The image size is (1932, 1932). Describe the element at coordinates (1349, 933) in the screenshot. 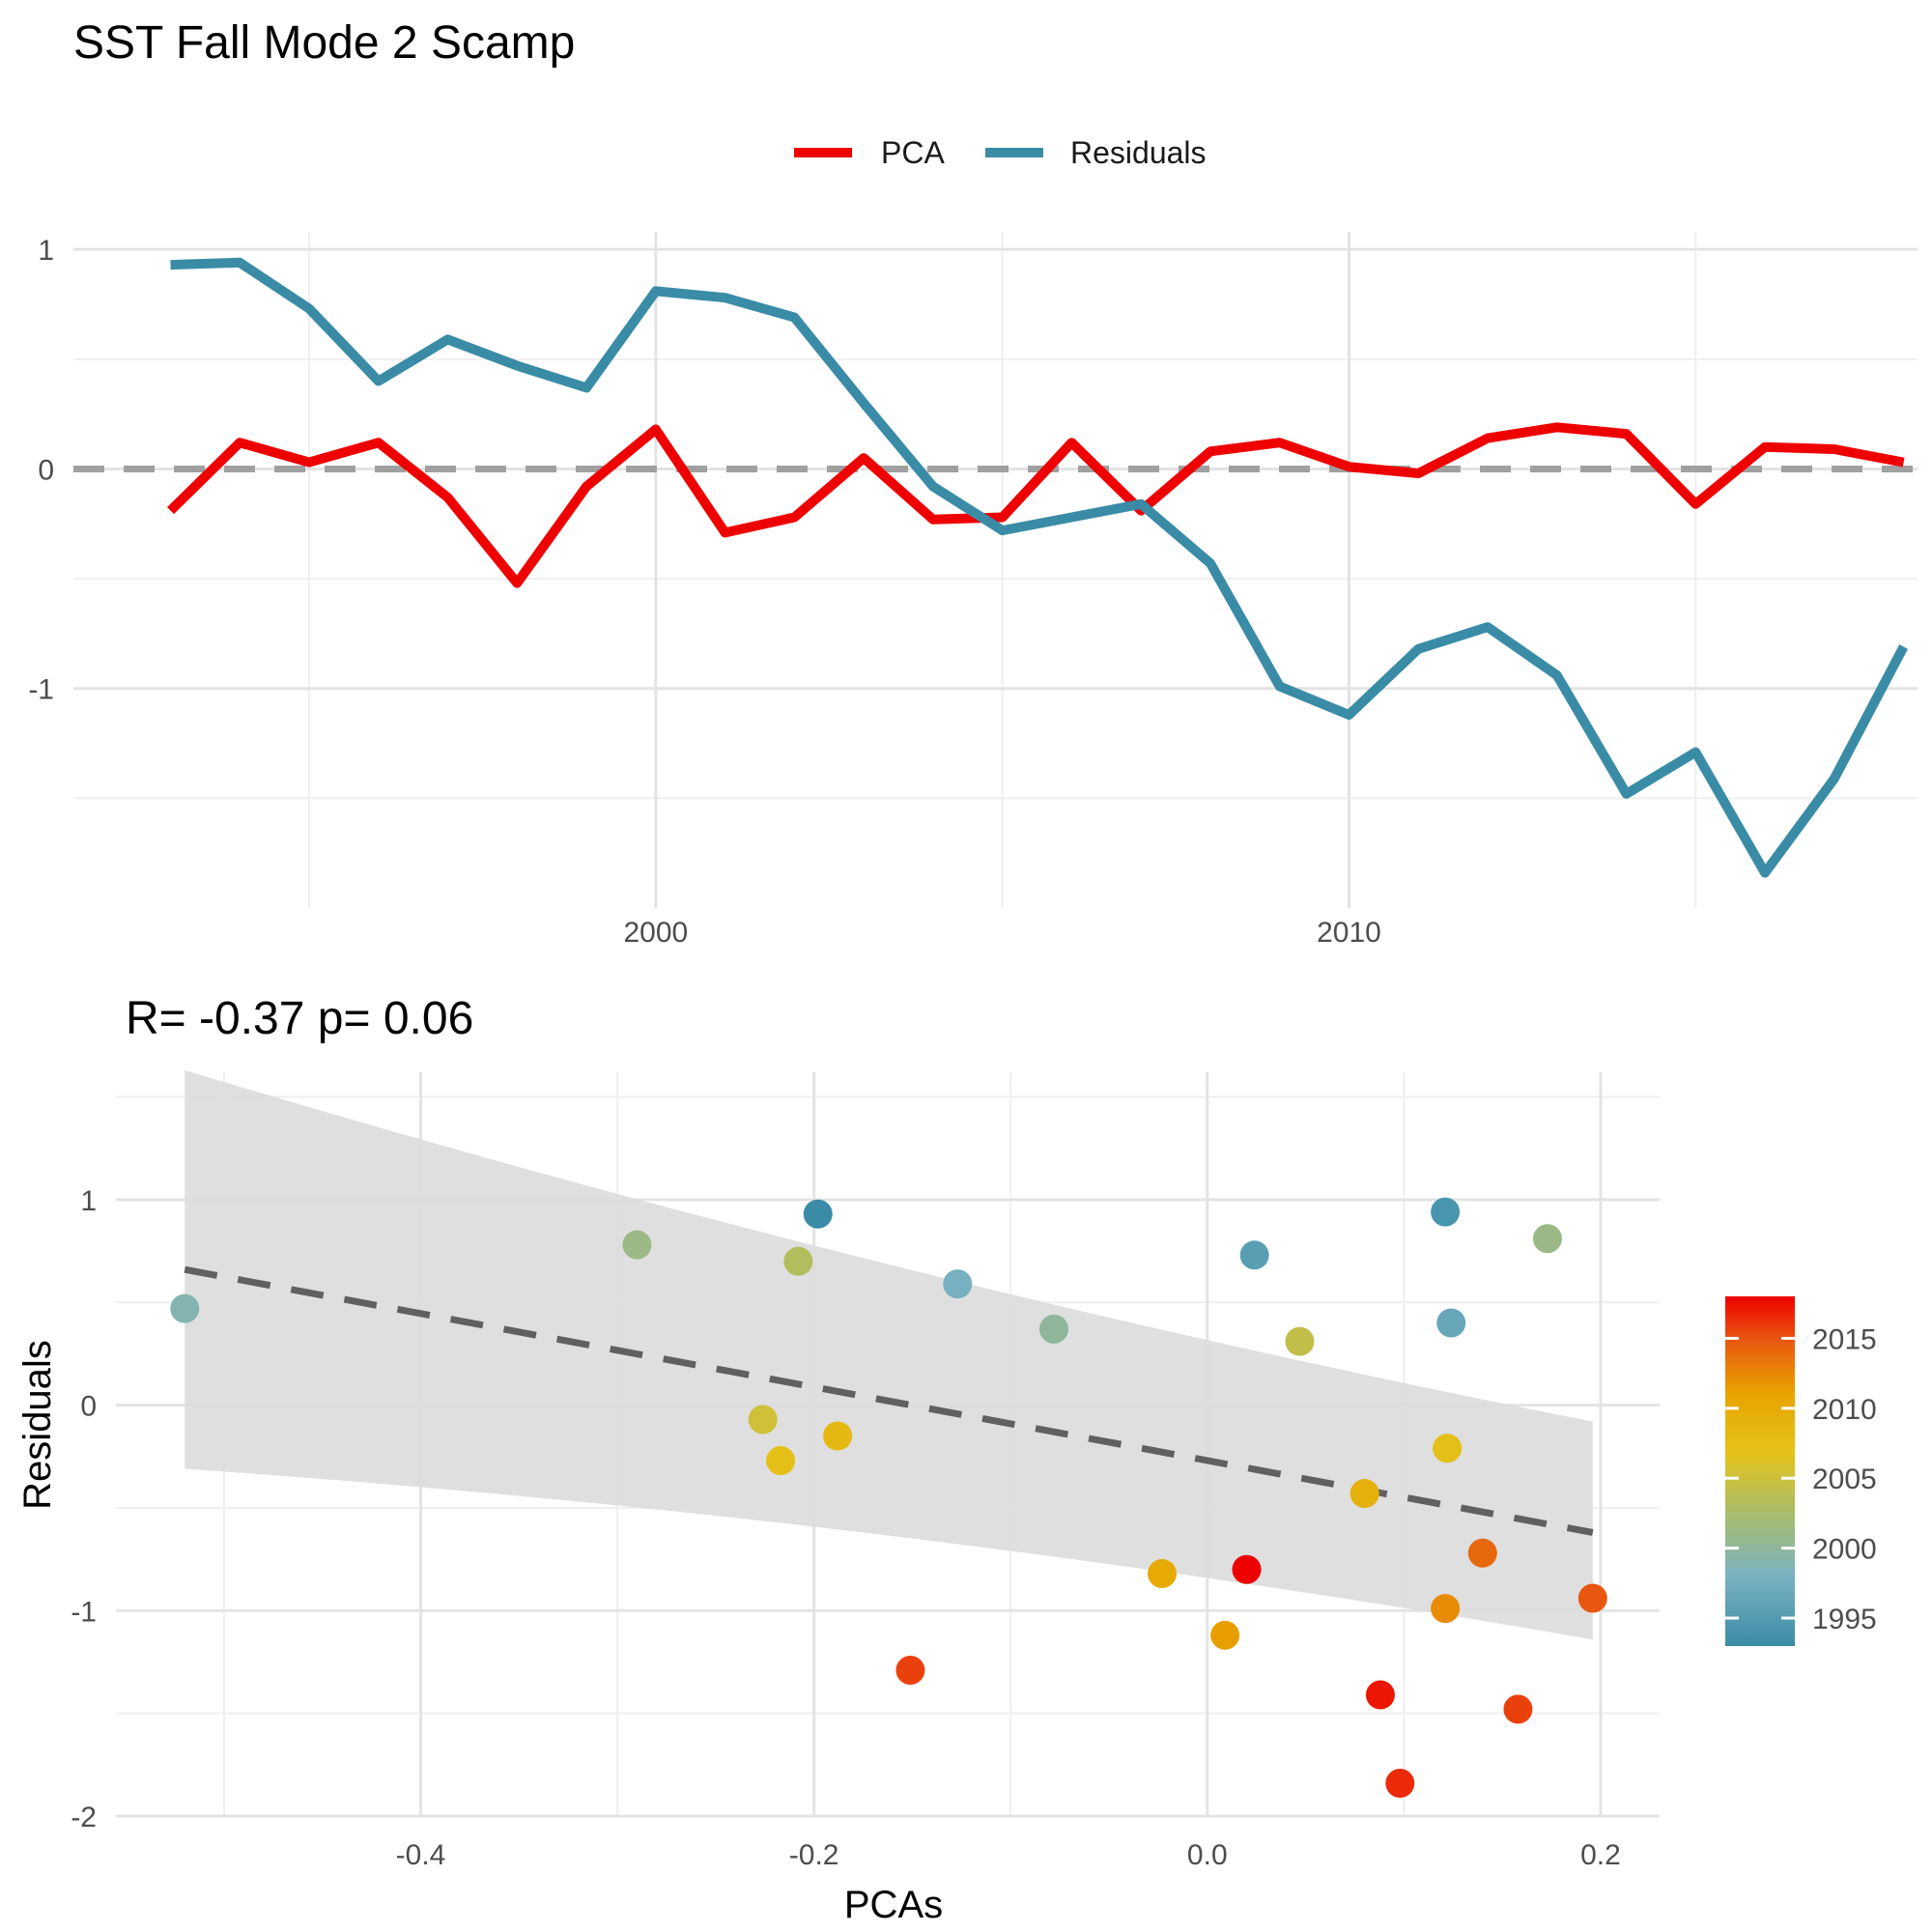

I see `x-tick-label: 2010` at that location.